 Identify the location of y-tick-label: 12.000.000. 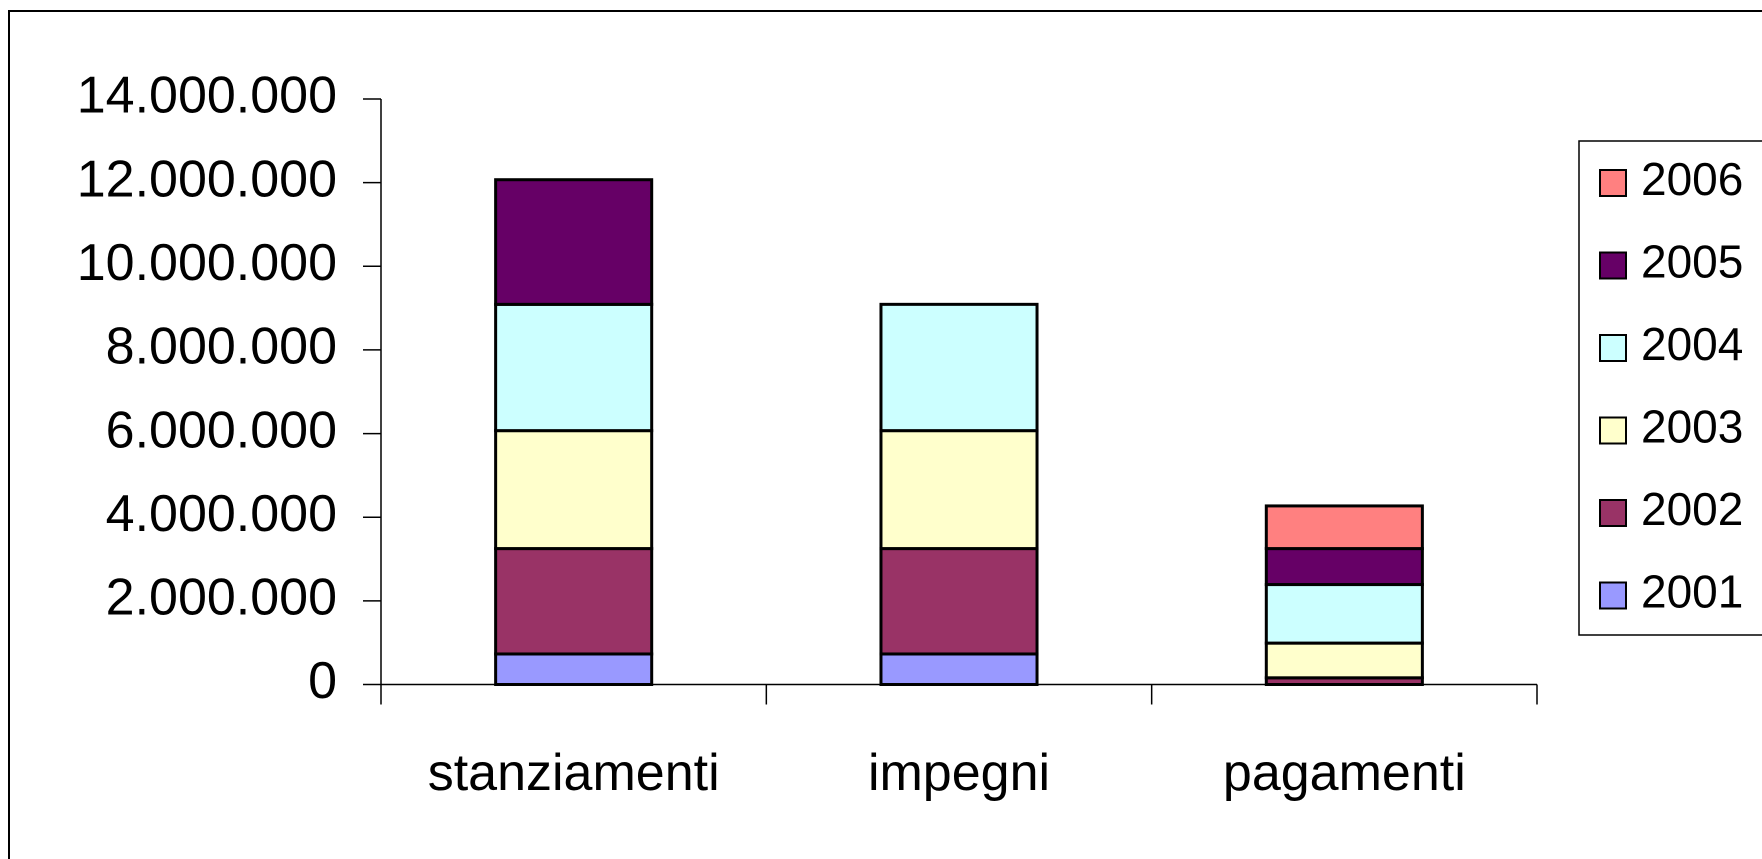
(207, 179).